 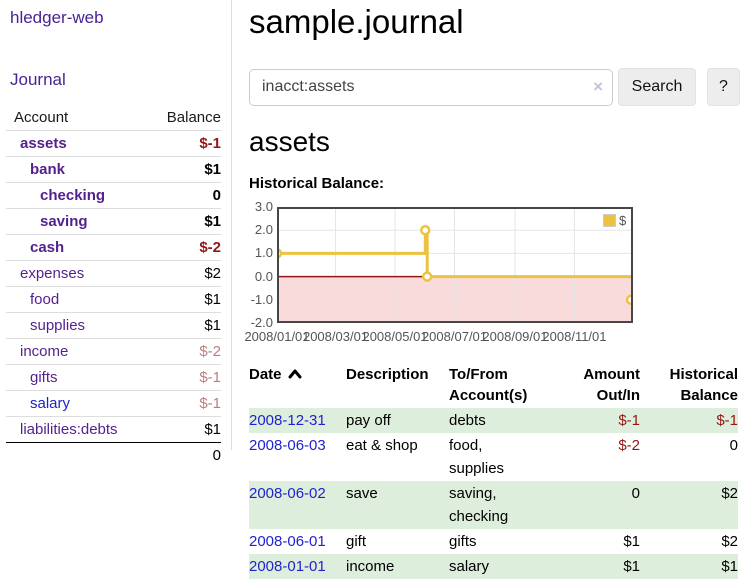 I want to click on transaction-date-link: 2008-06-03, so click(x=287, y=445).